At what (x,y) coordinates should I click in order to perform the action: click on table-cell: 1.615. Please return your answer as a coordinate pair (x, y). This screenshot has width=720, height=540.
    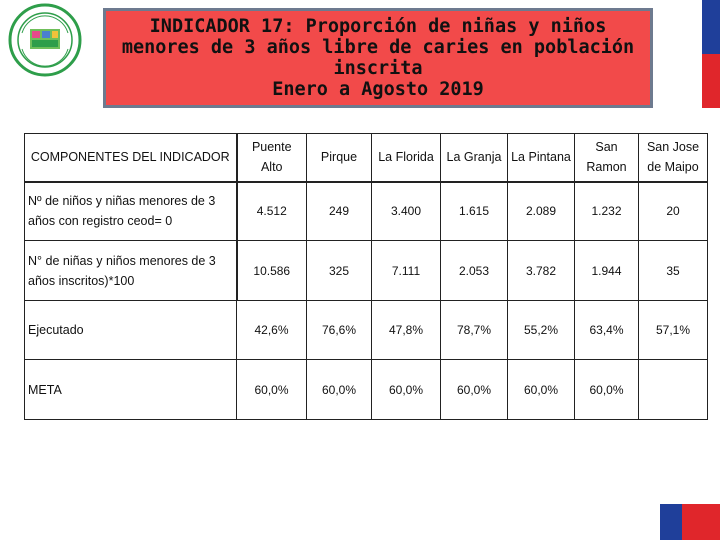
    Looking at the image, I should click on (474, 211).